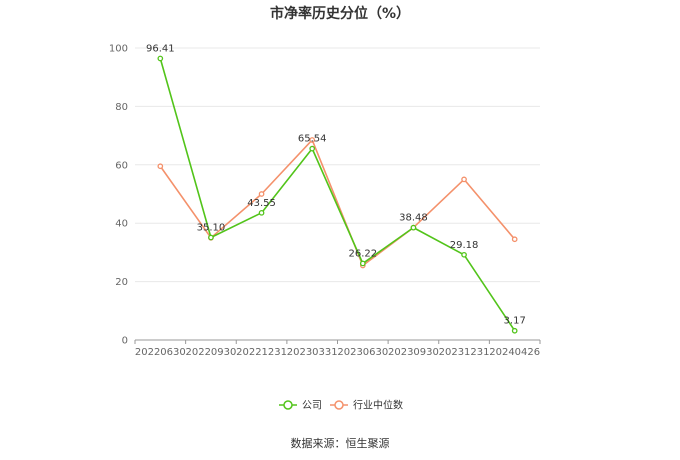 The image size is (680, 460). I want to click on y-tick-label: 80, so click(121, 107).